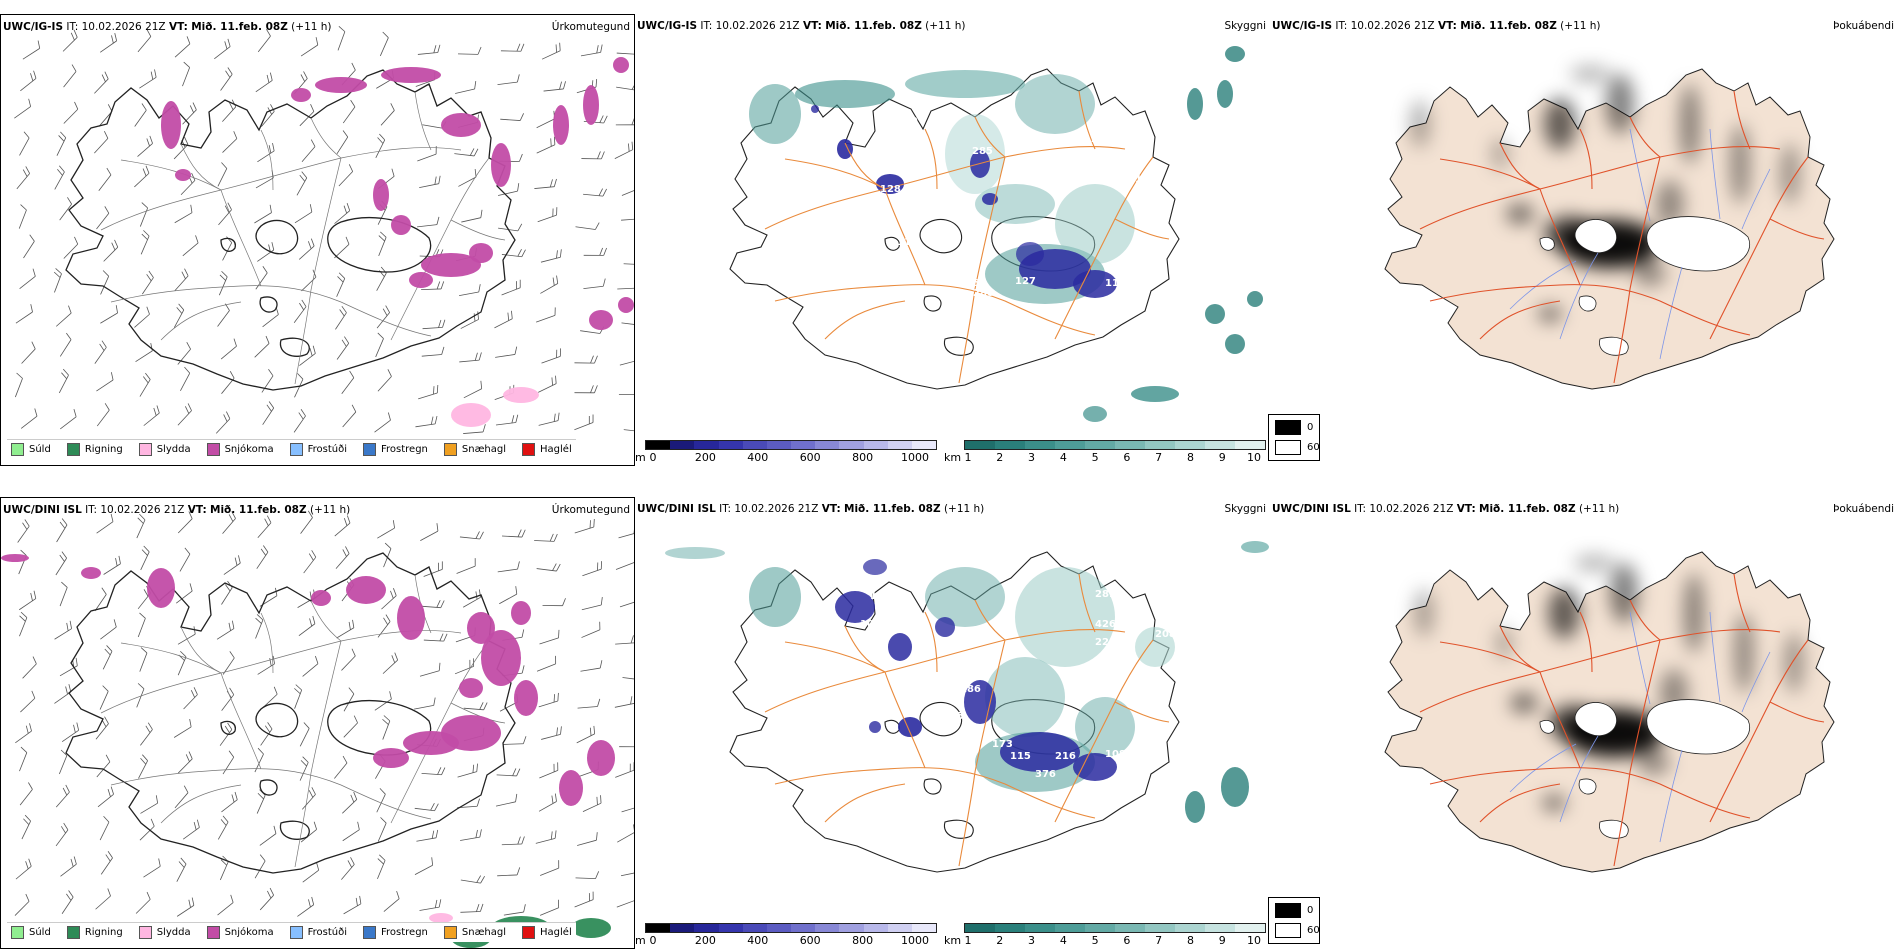 The height and width of the screenshot is (950, 1900). Describe the element at coordinates (1609, 683) in the screenshot. I see `fog-shading` at that location.